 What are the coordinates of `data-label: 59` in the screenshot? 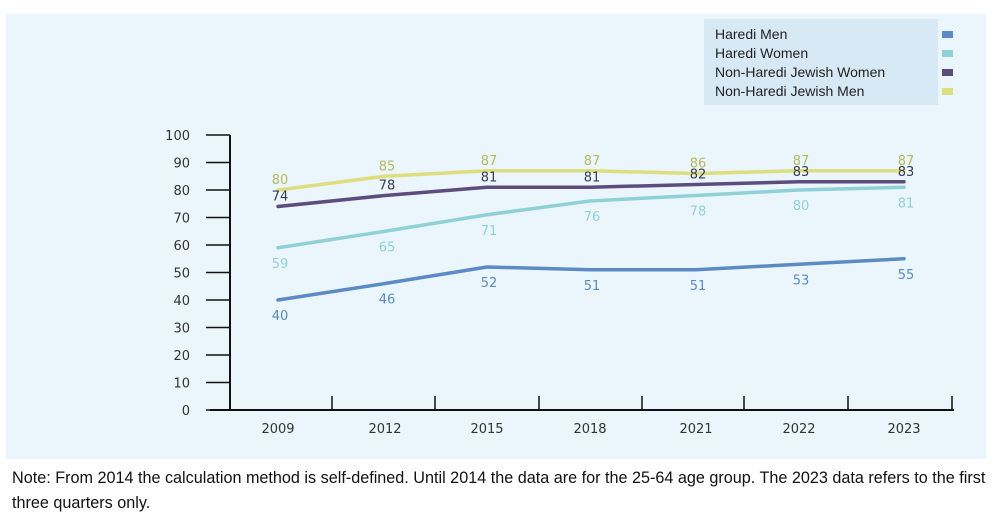 It's located at (280, 264).